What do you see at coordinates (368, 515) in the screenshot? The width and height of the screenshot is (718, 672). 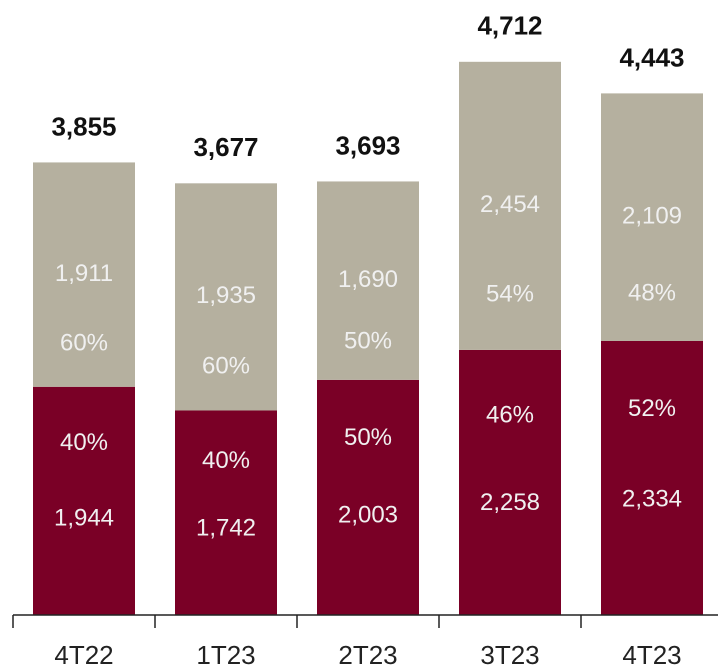 I see `segment-value-label: 2,003` at bounding box center [368, 515].